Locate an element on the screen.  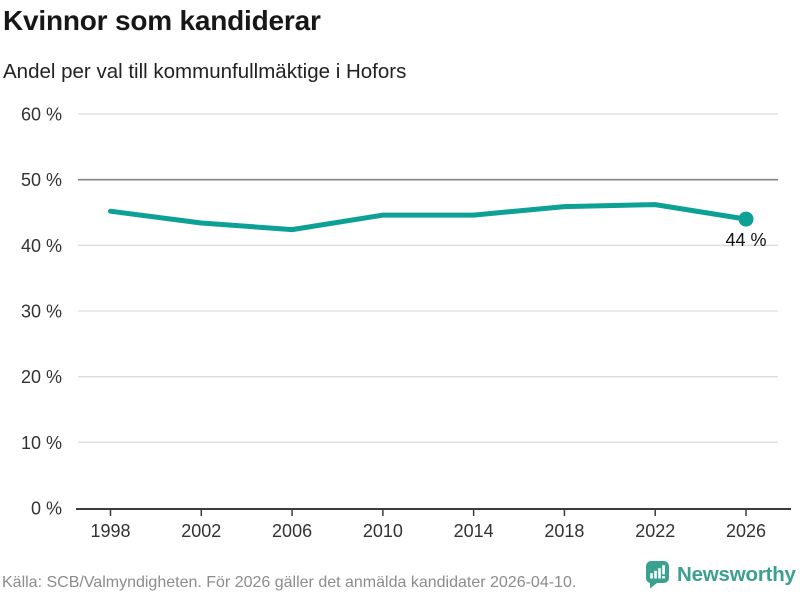
y-tick-label: 20 % is located at coordinates (41, 377).